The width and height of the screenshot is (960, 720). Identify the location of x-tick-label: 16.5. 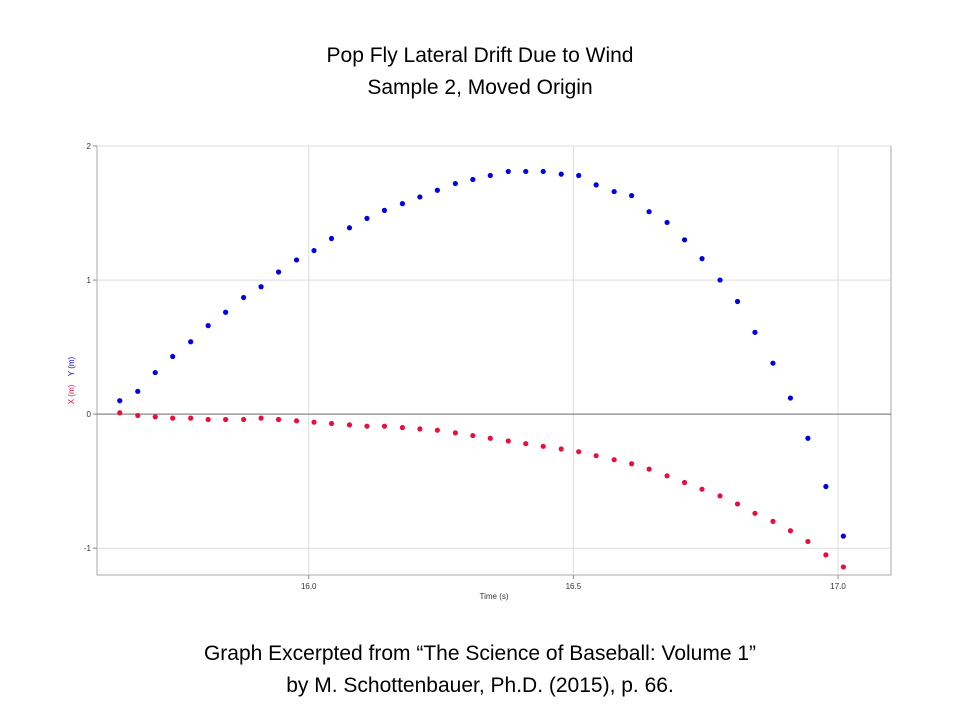
(574, 586).